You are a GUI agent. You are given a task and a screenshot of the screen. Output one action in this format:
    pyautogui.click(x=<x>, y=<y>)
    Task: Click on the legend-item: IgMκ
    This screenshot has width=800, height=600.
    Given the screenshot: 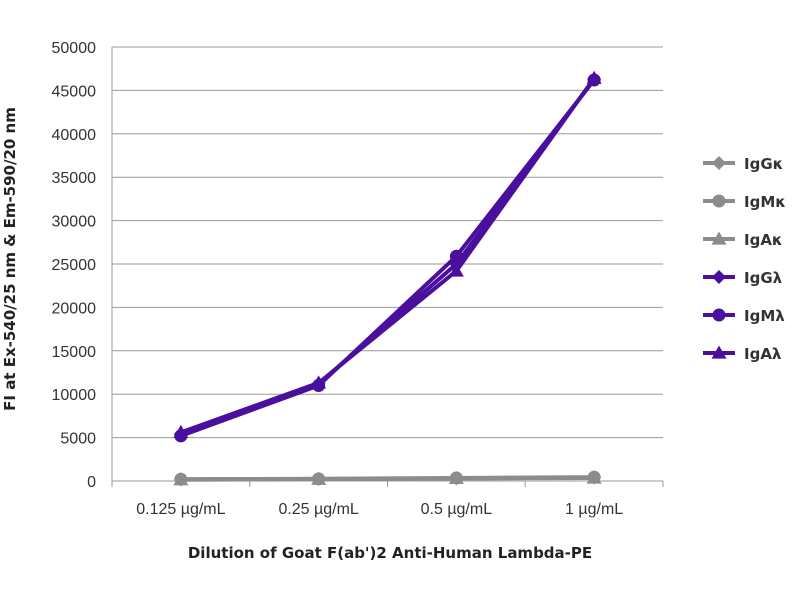 What is the action you would take?
    pyautogui.click(x=744, y=202)
    